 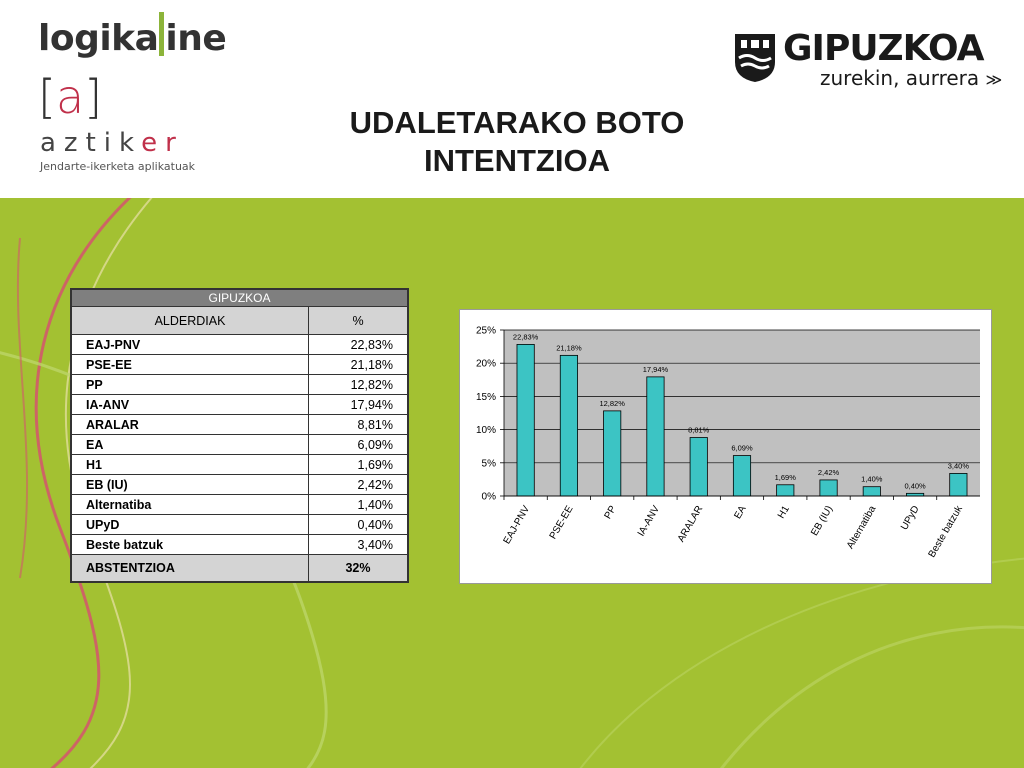 What do you see at coordinates (569, 347) in the screenshot?
I see `data-label: 21,18%` at bounding box center [569, 347].